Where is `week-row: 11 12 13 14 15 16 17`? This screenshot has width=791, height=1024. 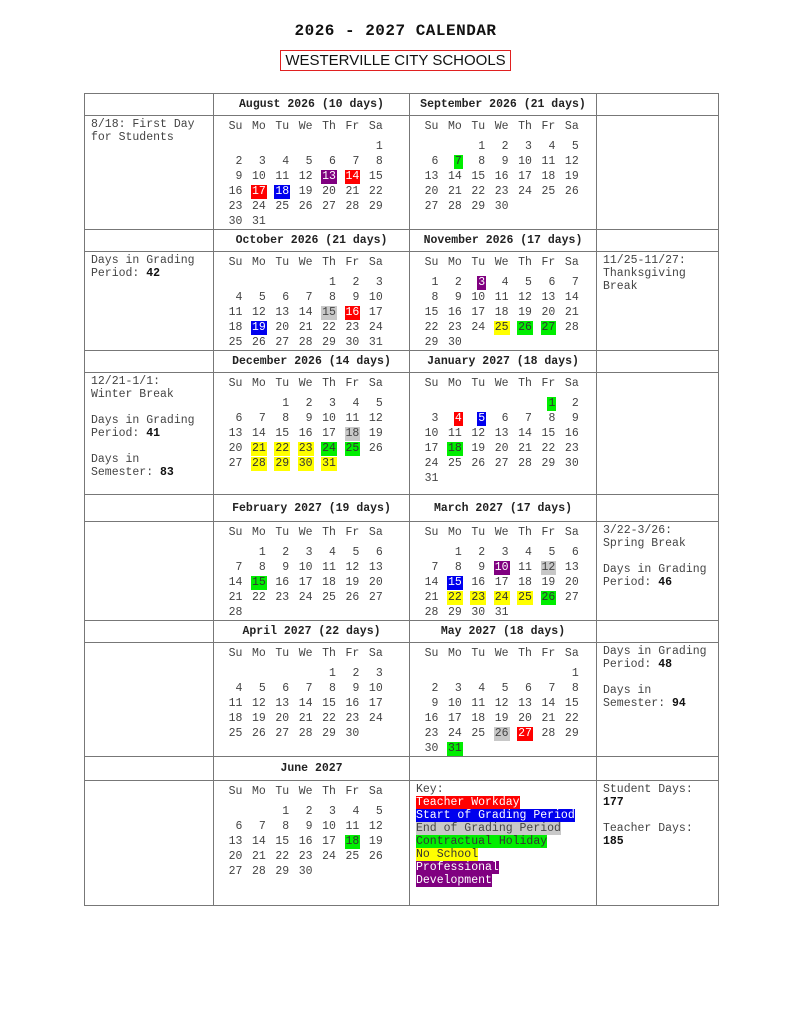
week-row: 11 12 13 14 15 16 17 is located at coordinates (314, 312).